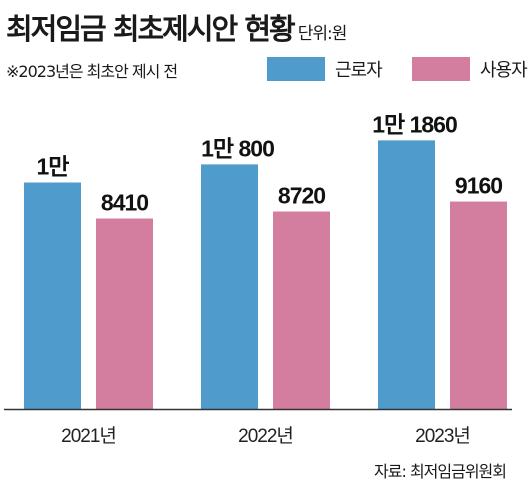 The image size is (530, 482). I want to click on data-label-employers-2: 8720, so click(301, 195).